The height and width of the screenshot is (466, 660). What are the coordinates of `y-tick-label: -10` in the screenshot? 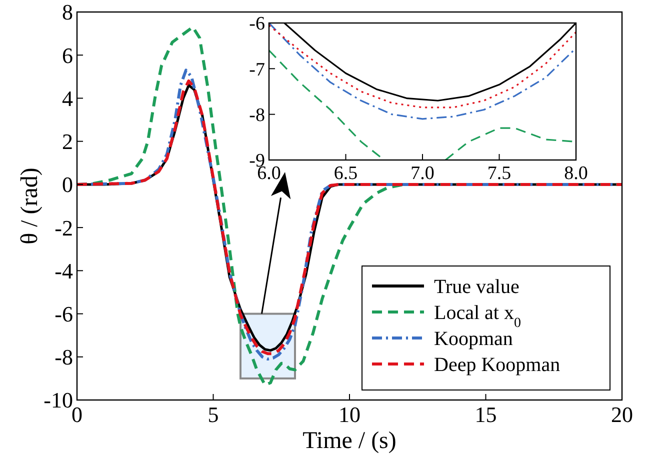 It's located at (58, 400).